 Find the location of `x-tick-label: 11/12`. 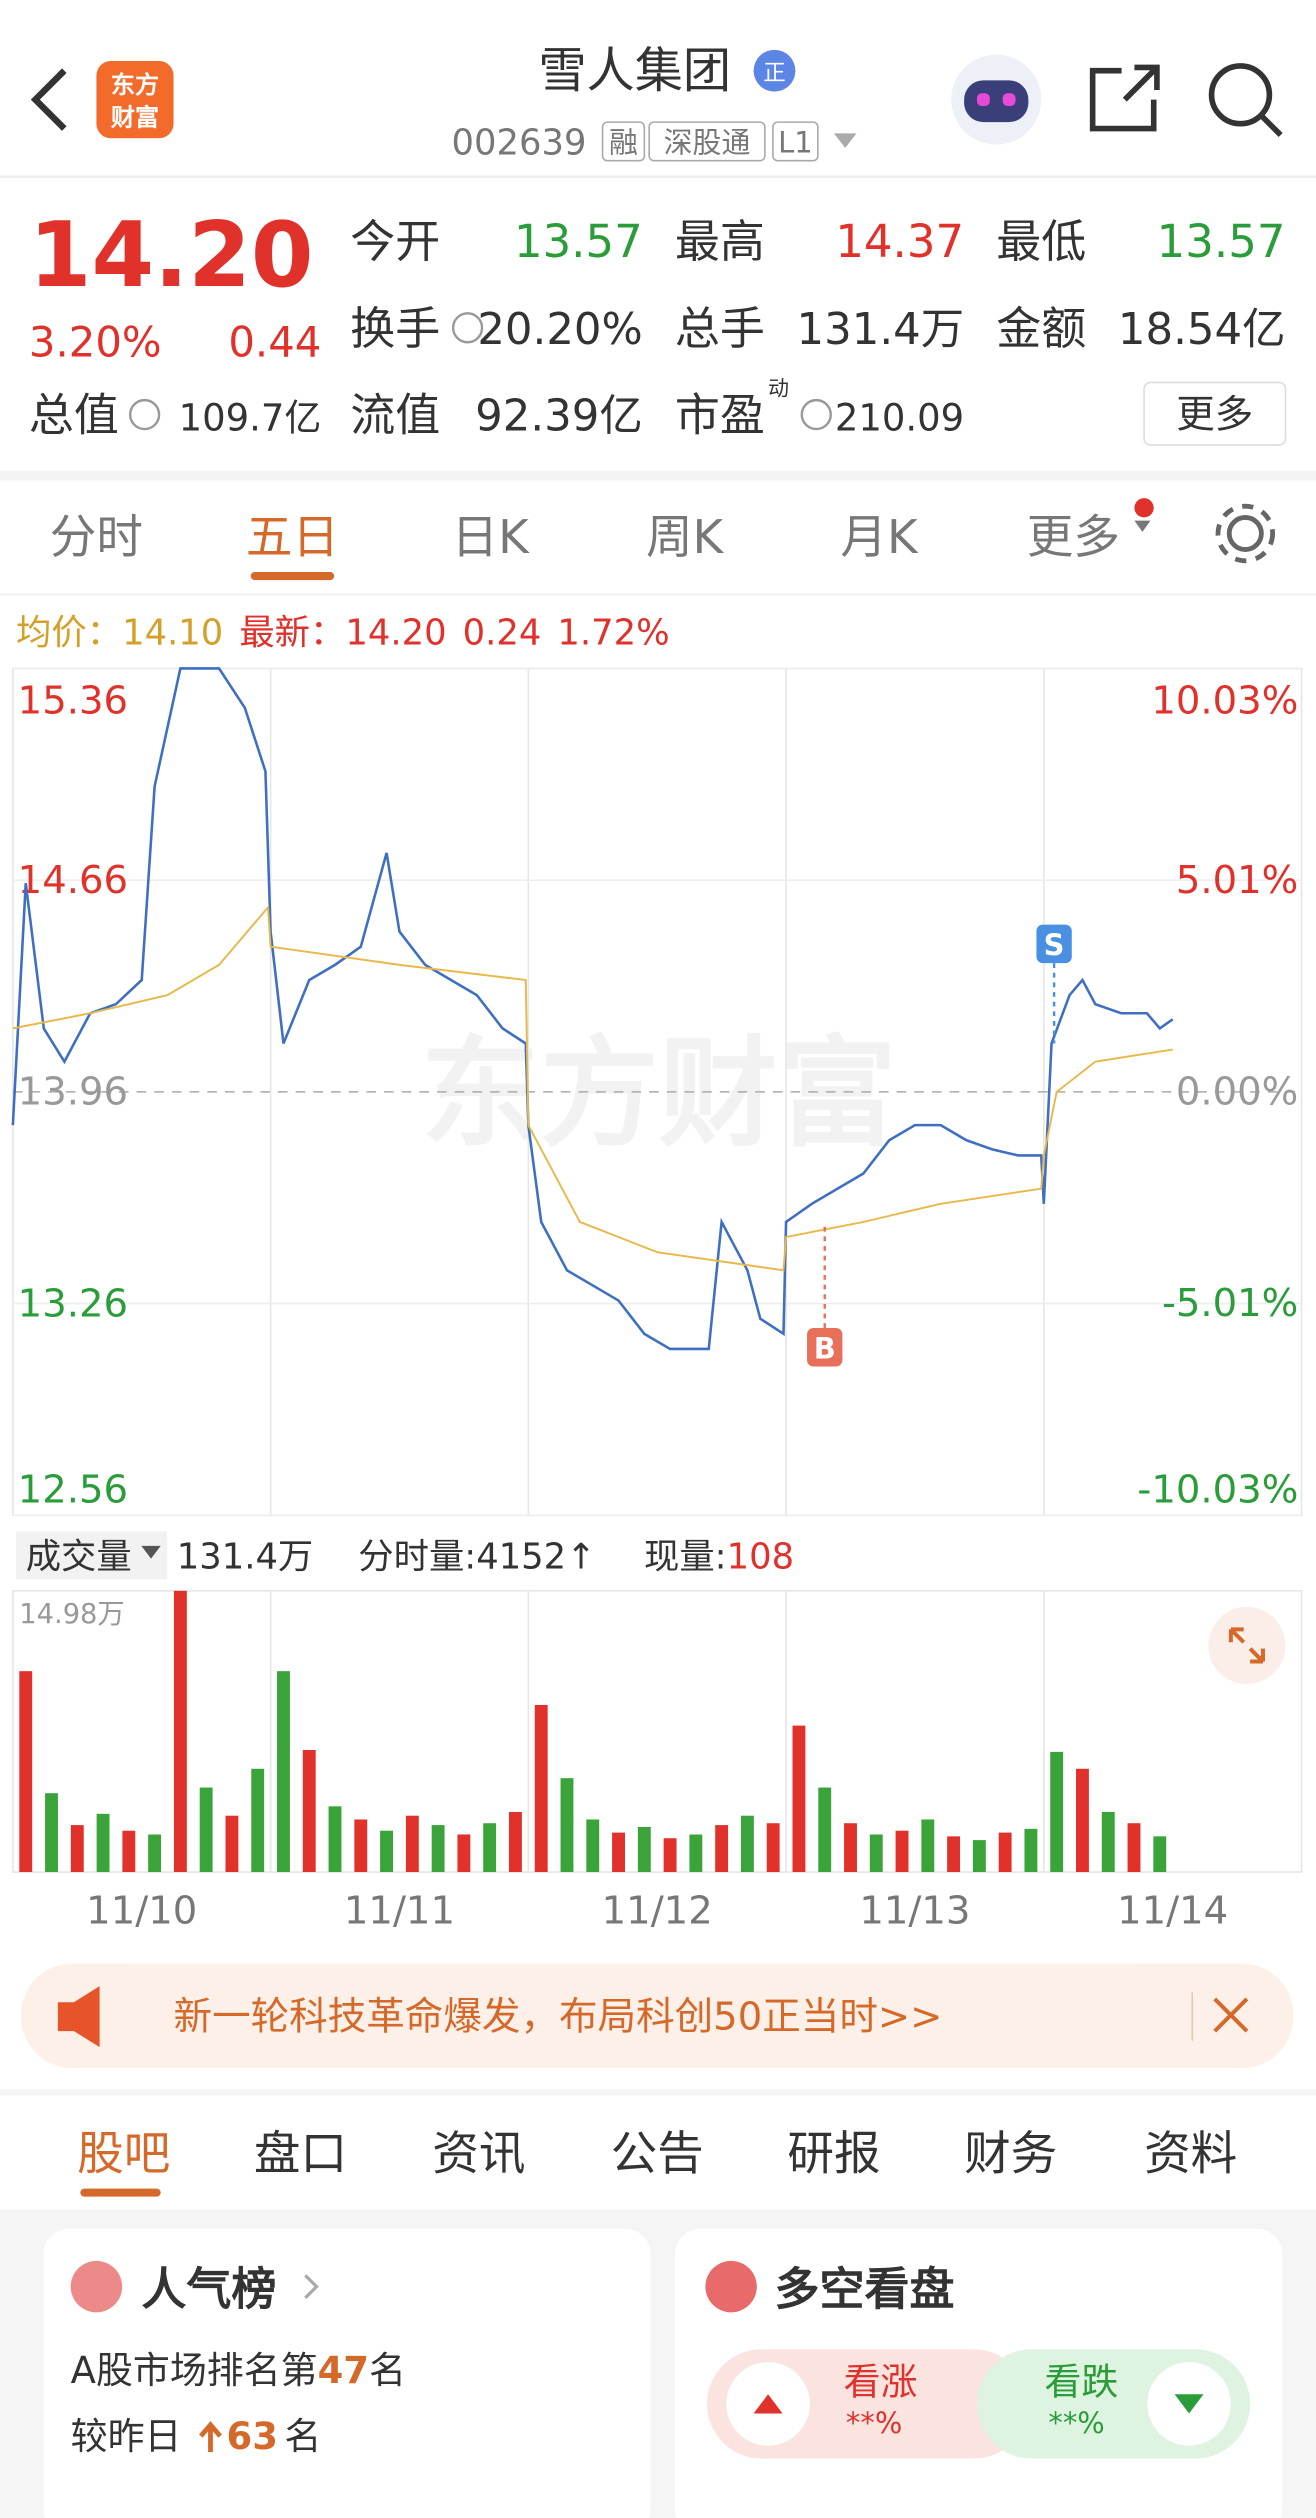

x-tick-label: 11/12 is located at coordinates (657, 1910).